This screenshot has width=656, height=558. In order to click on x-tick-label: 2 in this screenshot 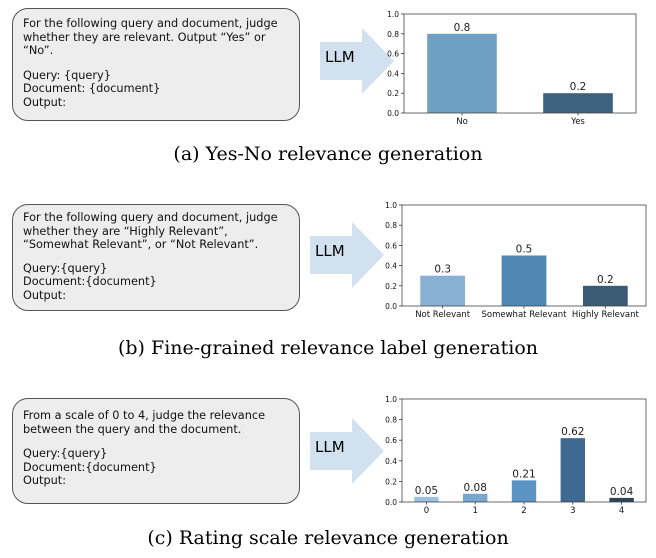, I will do `click(523, 511)`.